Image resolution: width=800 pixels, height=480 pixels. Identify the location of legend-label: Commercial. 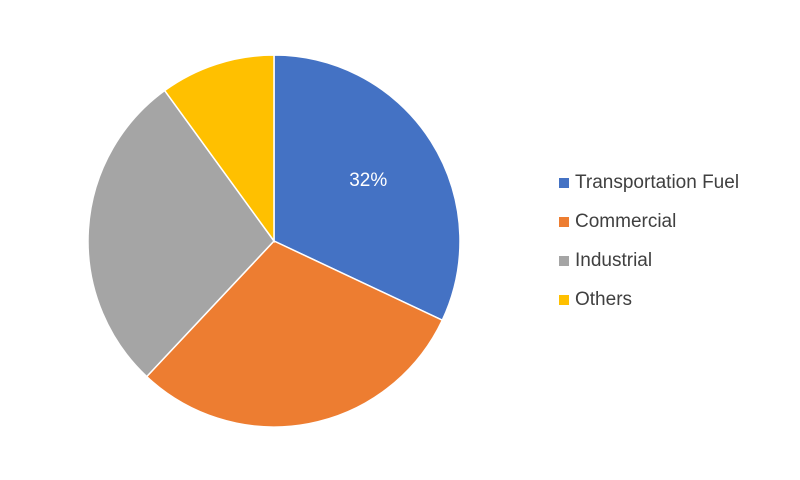
(625, 221).